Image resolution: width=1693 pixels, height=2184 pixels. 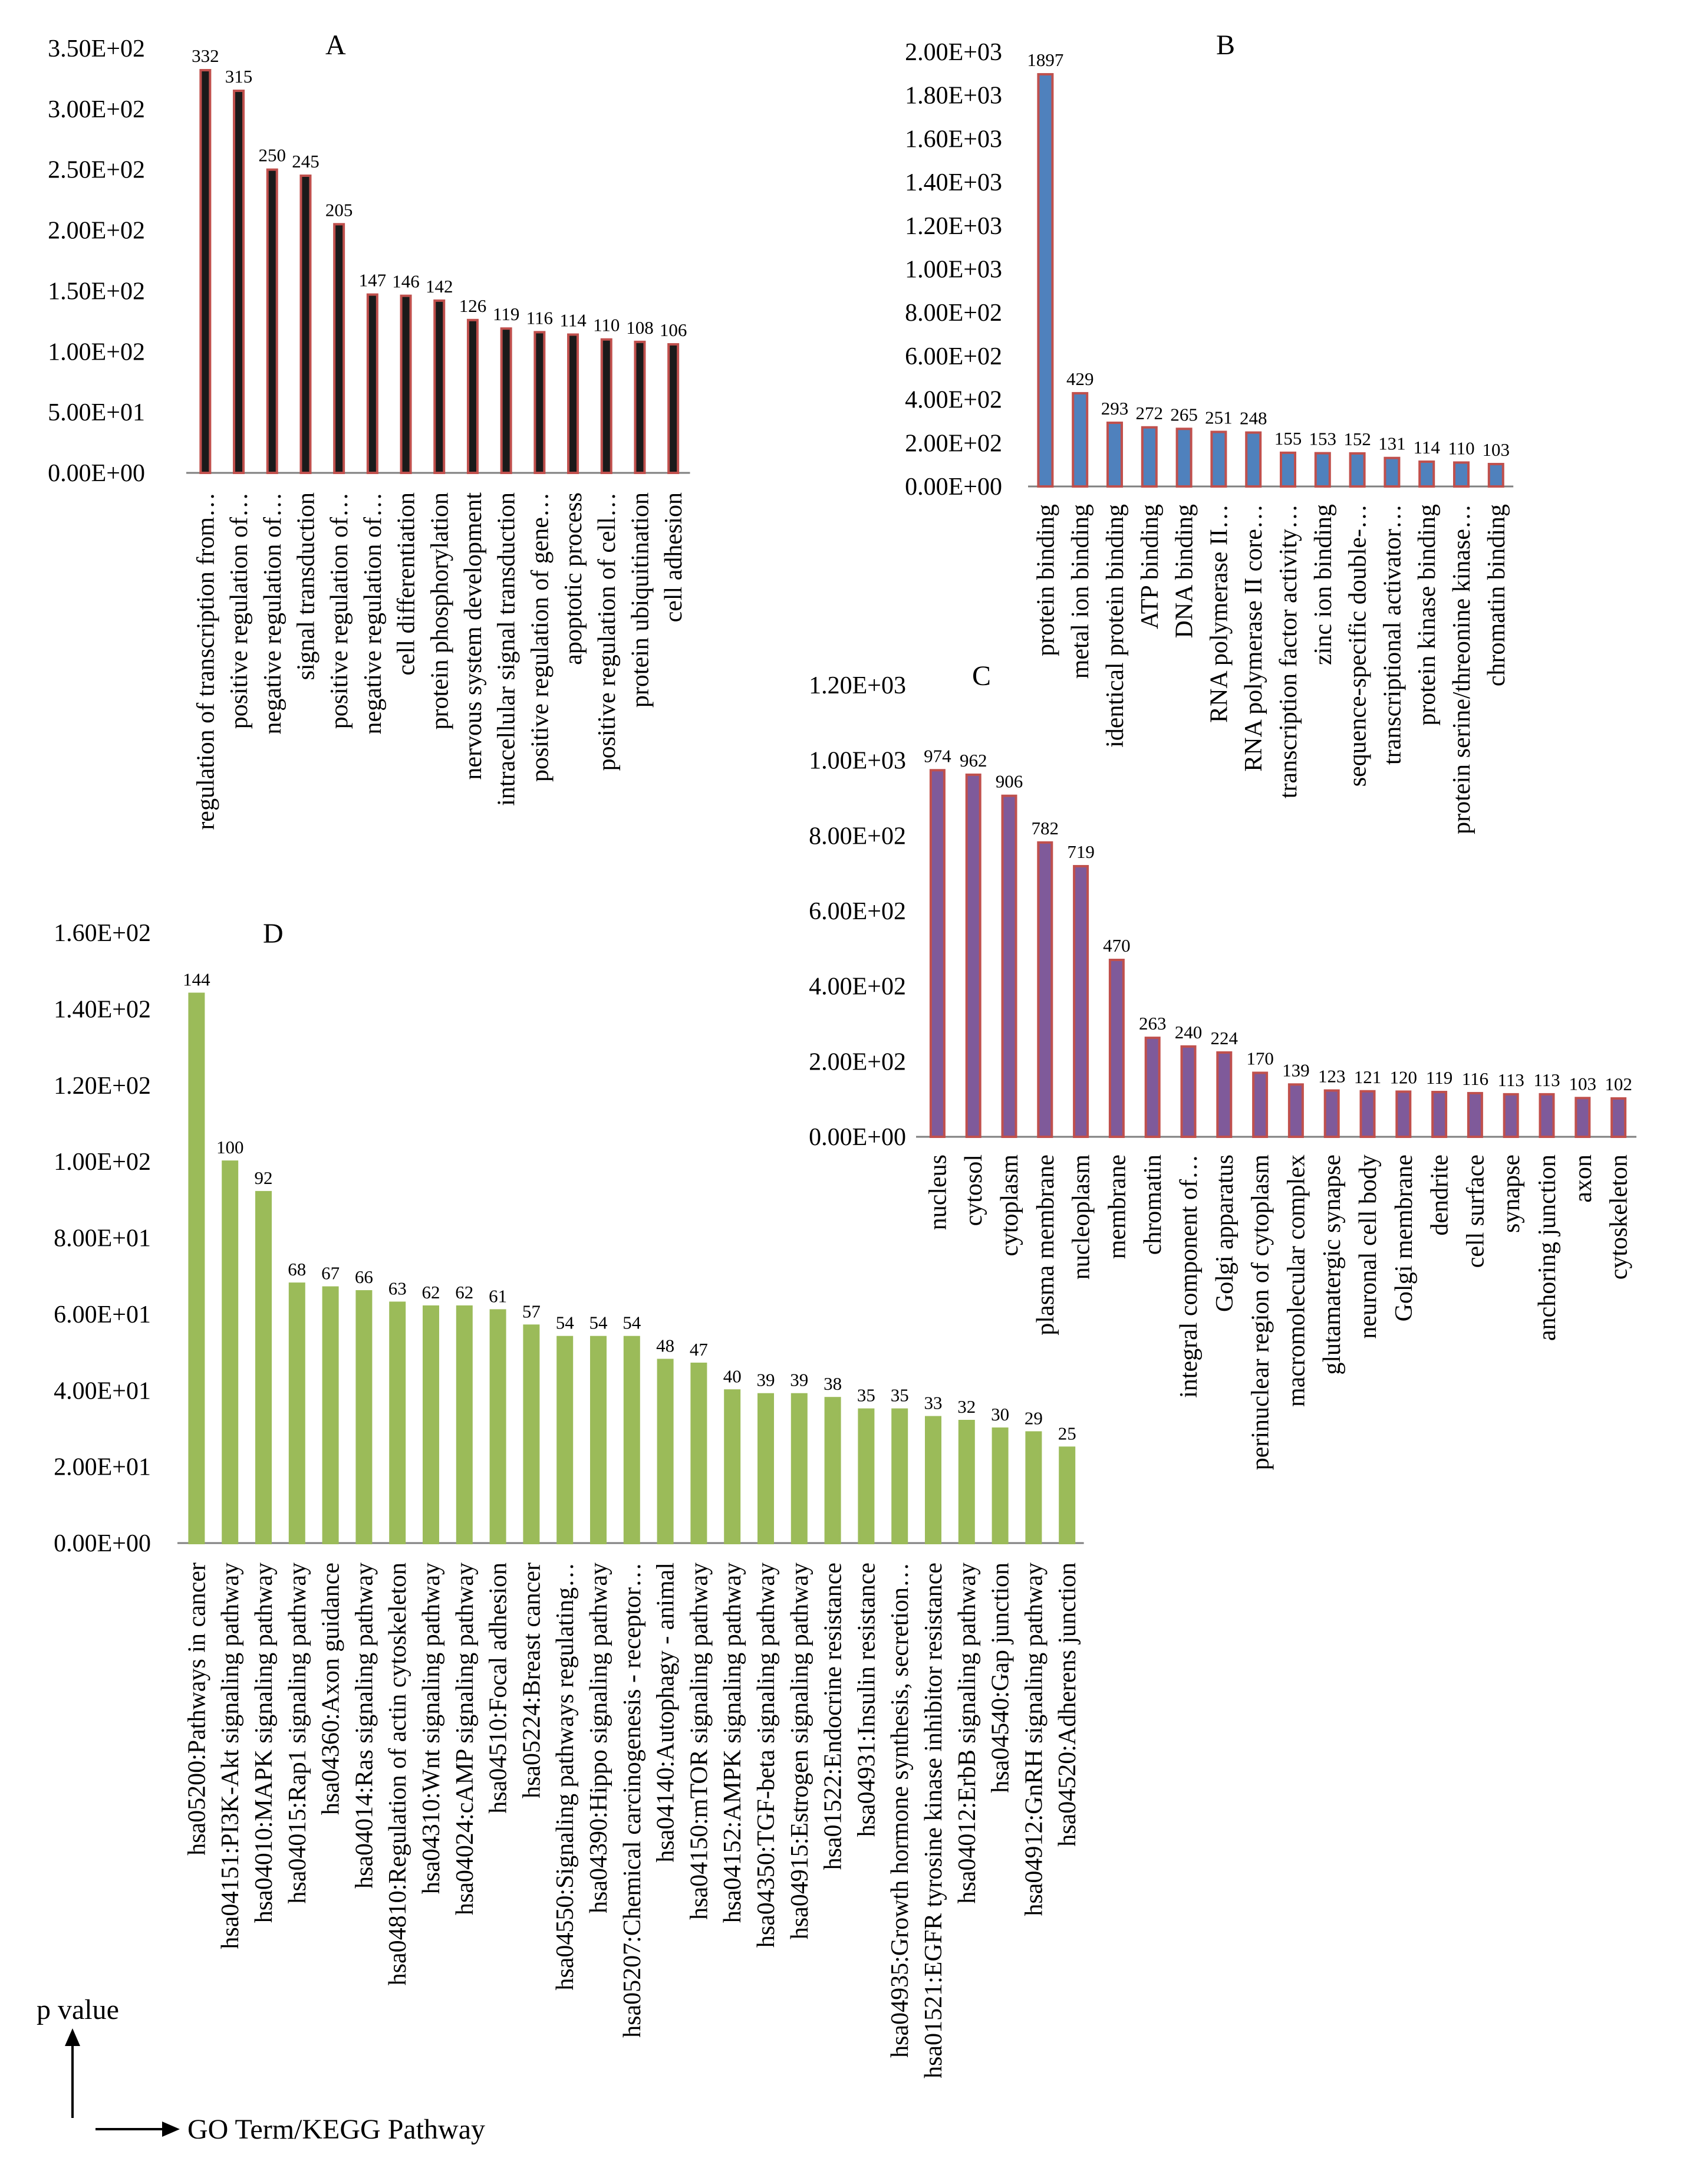 What do you see at coordinates (1219, 418) in the screenshot?
I see `panel-b-bar-value-label: 251` at bounding box center [1219, 418].